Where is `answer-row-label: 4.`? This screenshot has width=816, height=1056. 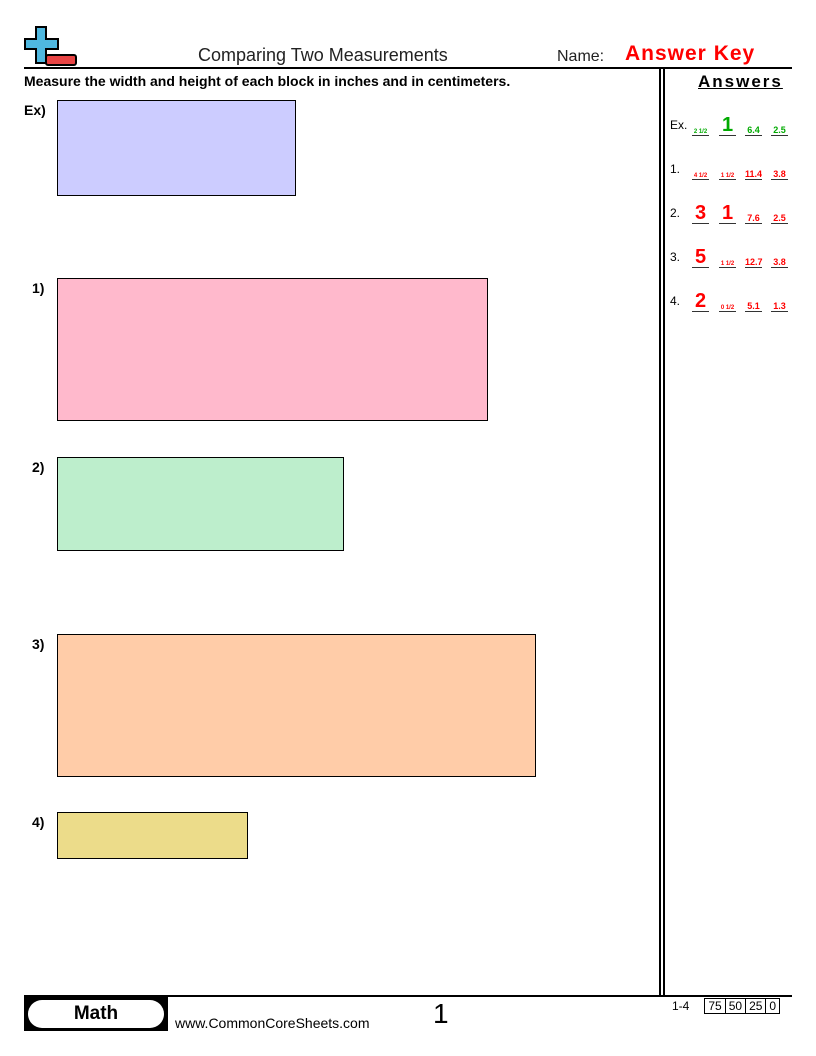 answer-row-label: 4. is located at coordinates (675, 301).